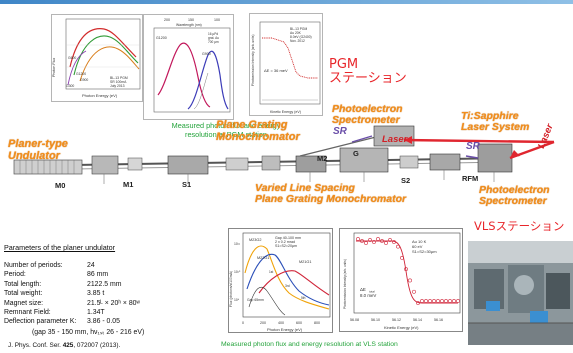 The image size is (573, 353). What do you see at coordinates (424, 251) in the screenshot?
I see `svg-text: S1=S2=30µm` at bounding box center [424, 251].